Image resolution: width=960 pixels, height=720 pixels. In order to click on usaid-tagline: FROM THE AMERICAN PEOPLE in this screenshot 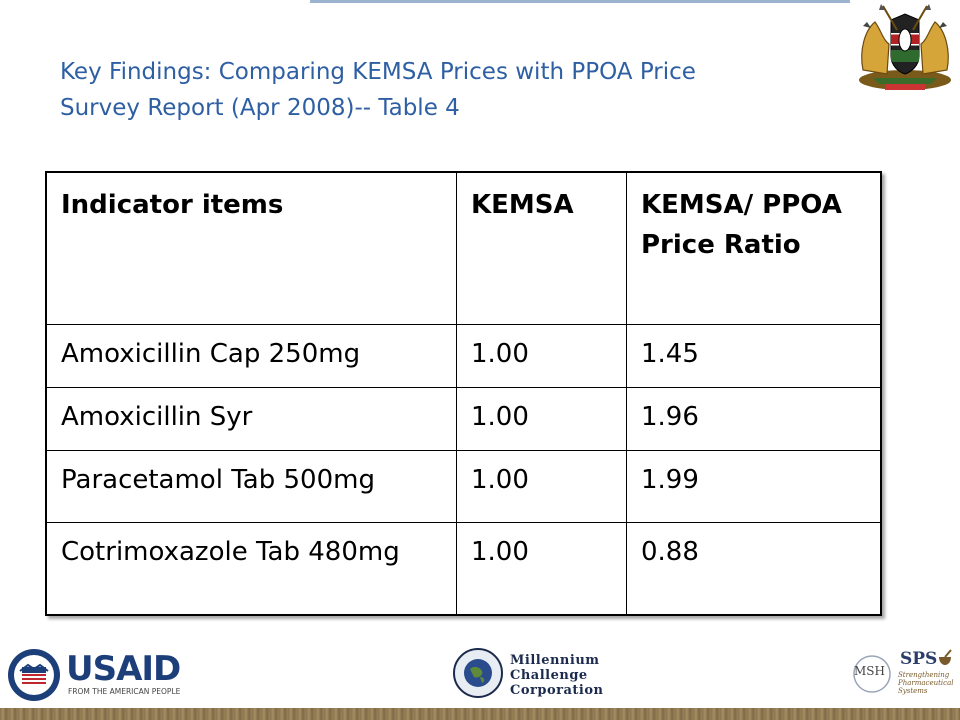, I will do `click(124, 691)`.